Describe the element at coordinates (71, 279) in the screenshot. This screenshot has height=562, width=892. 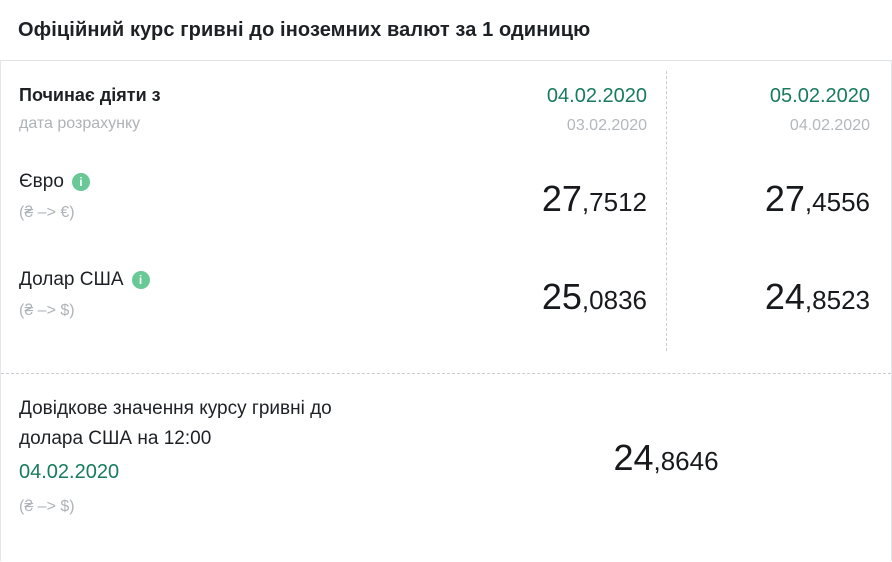
I see `currency-name-usd: Долар США` at that location.